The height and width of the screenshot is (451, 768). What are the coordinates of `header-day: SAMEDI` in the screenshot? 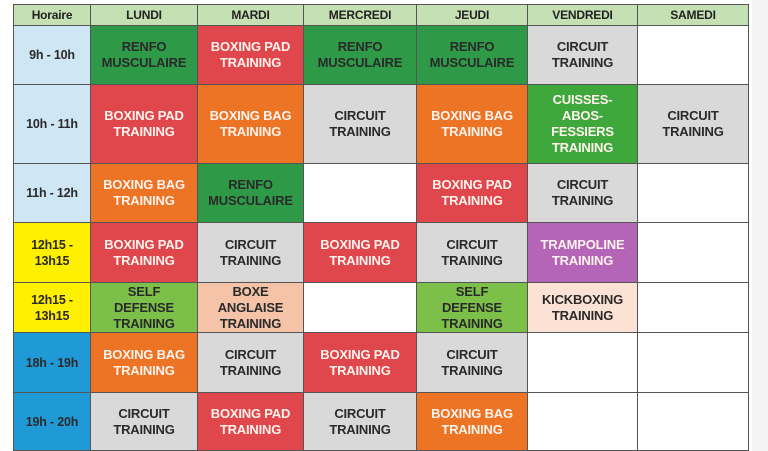 It's located at (693, 15).